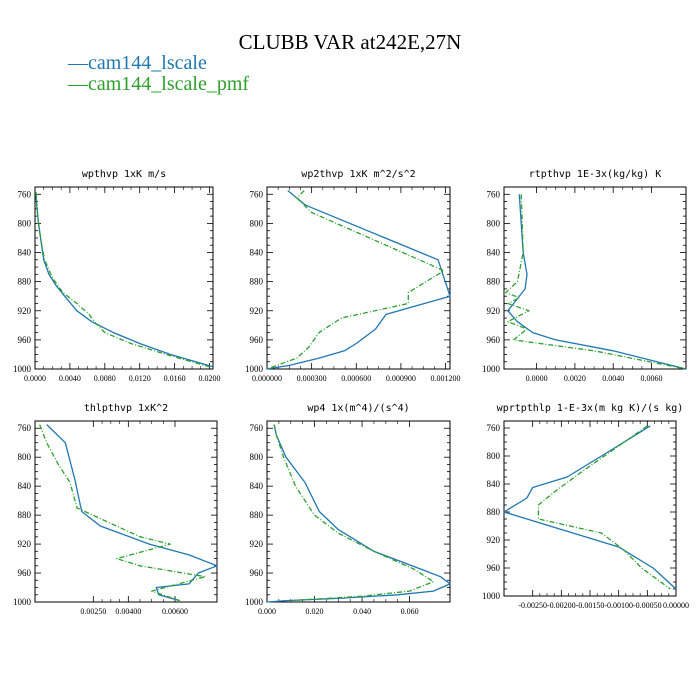  I want to click on panel-title: wp2thvp 1xK m^2/s^2, so click(358, 174).